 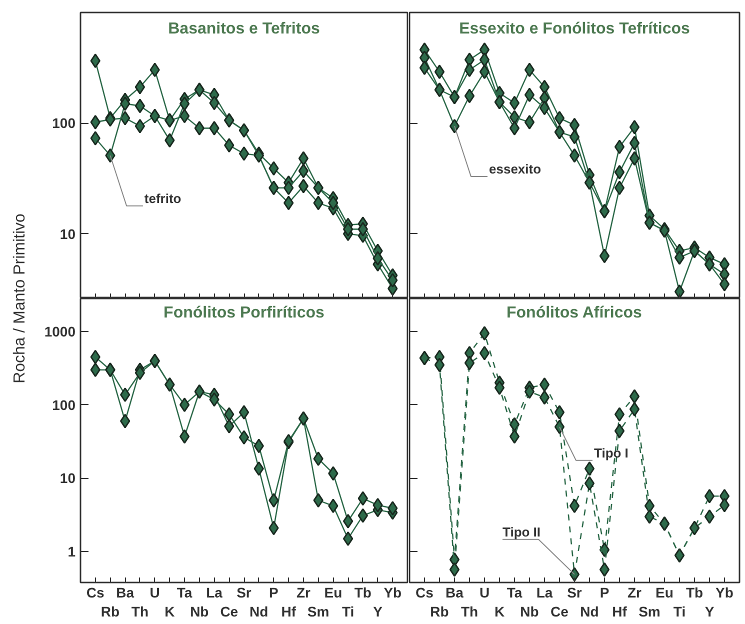 What do you see at coordinates (244, 313) in the screenshot?
I see `chart-title: Fonólitos Porfiríticos` at bounding box center [244, 313].